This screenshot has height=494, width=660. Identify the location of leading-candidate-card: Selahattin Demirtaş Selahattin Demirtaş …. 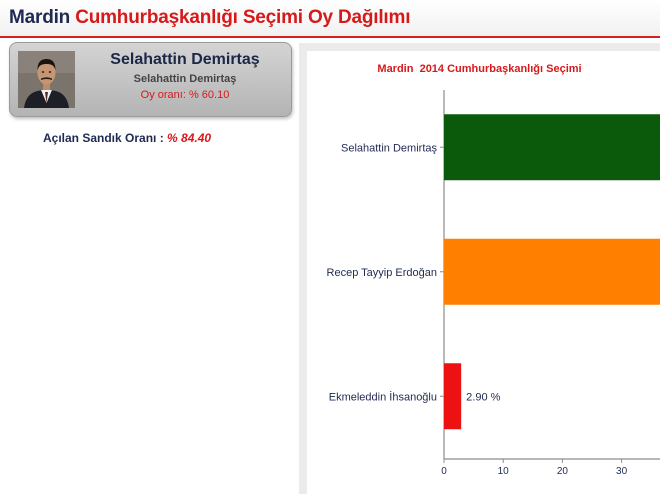
(150, 79).